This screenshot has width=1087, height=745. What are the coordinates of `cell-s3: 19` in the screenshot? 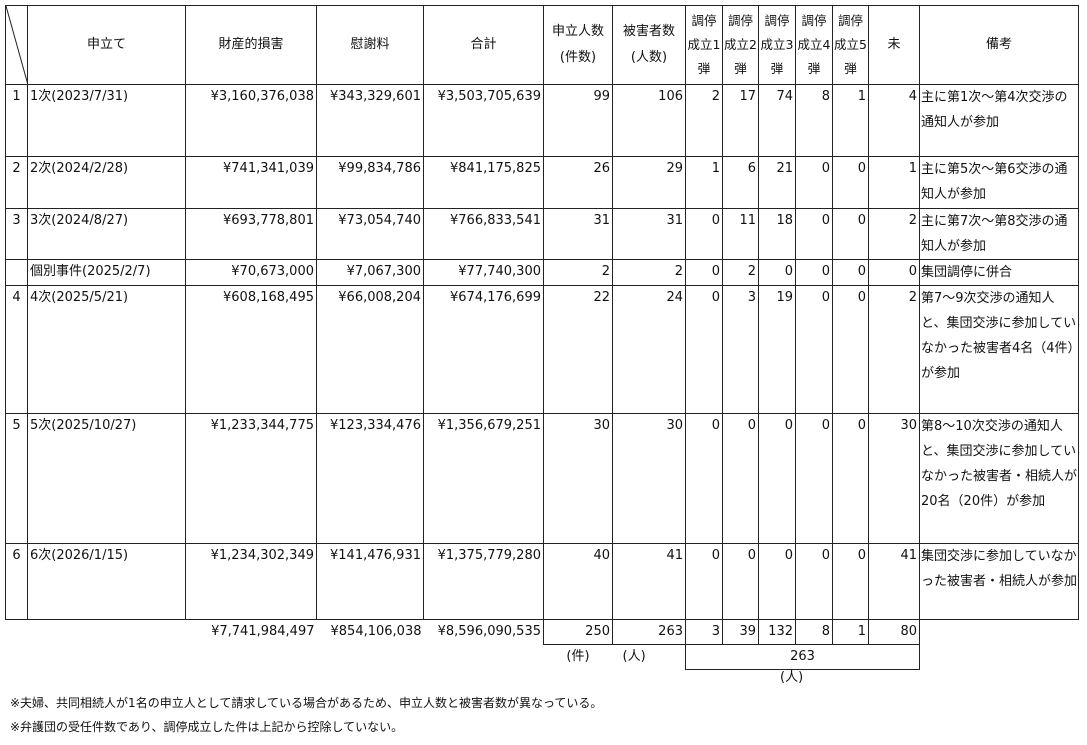 It's located at (777, 349).